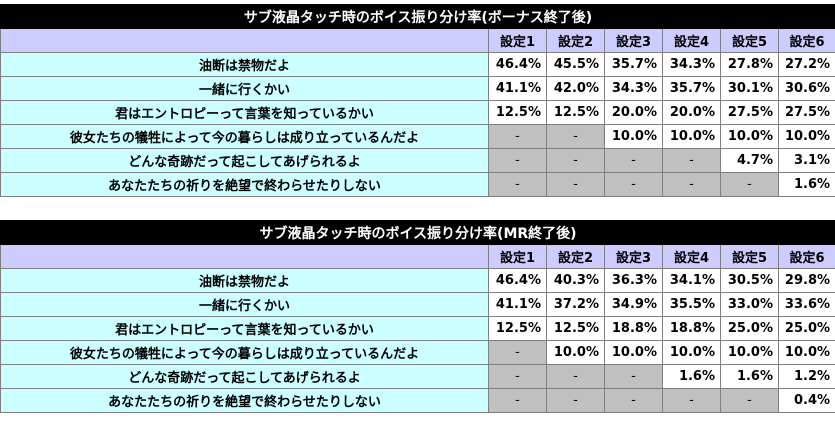 The height and width of the screenshot is (427, 835). What do you see at coordinates (749, 64) in the screenshot?
I see `value-cell: 27.8%` at bounding box center [749, 64].